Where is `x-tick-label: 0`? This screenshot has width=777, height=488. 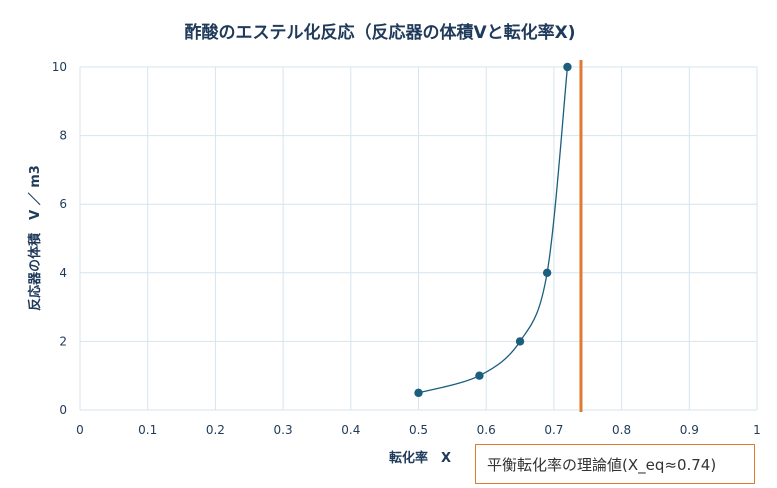
x-tick-label: 0 is located at coordinates (80, 430).